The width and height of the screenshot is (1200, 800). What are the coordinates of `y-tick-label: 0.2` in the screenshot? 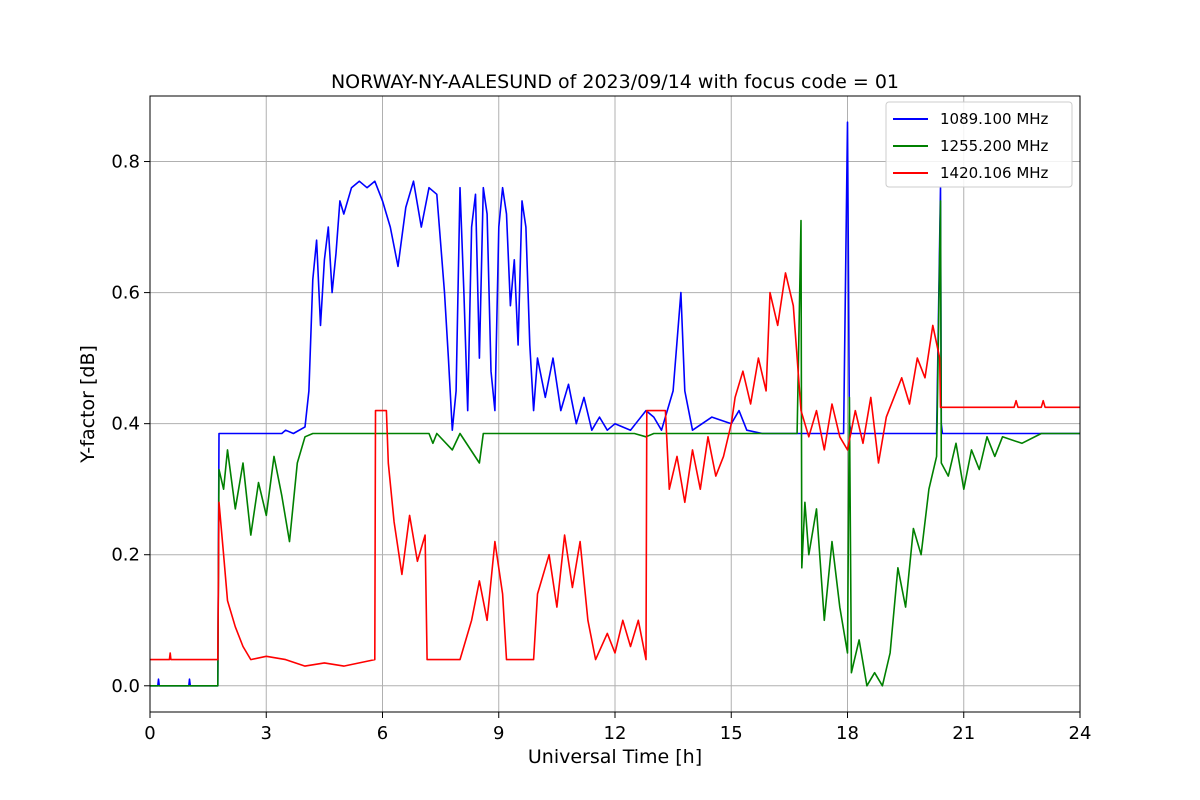 It's located at (125, 555).